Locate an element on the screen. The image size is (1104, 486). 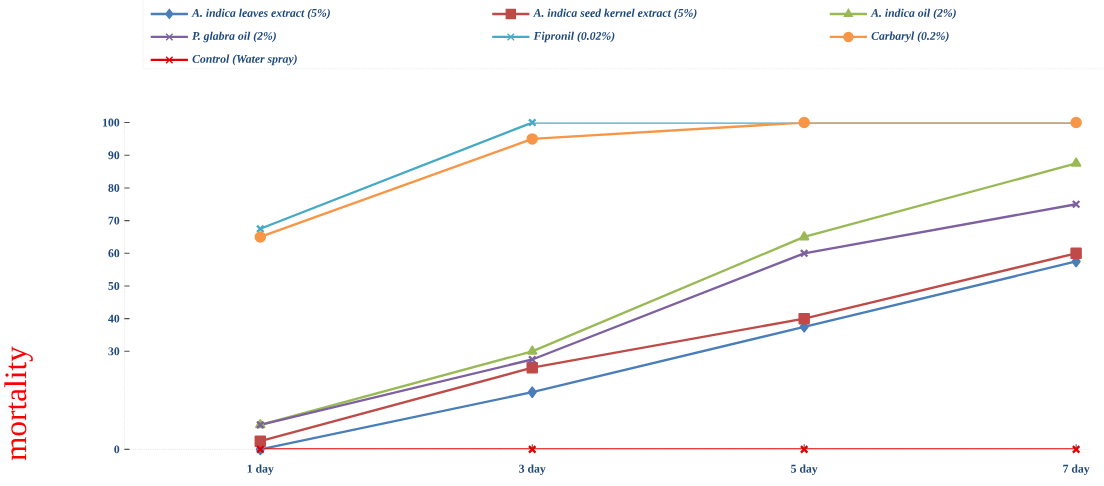
legend-label: A. indica seed kernel extract (5%) is located at coordinates (614, 14).